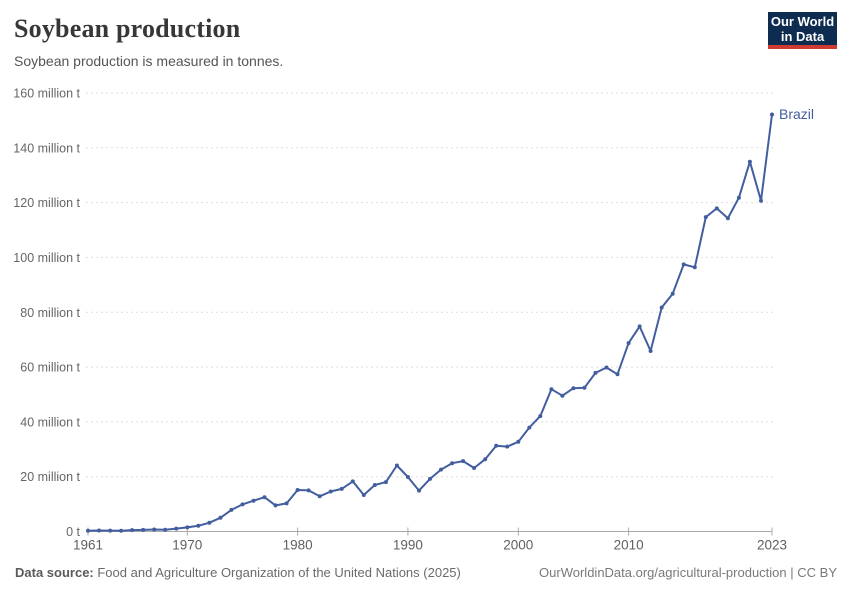 The image size is (850, 600). Describe the element at coordinates (50, 422) in the screenshot. I see `svg-text: 40 million t` at that location.